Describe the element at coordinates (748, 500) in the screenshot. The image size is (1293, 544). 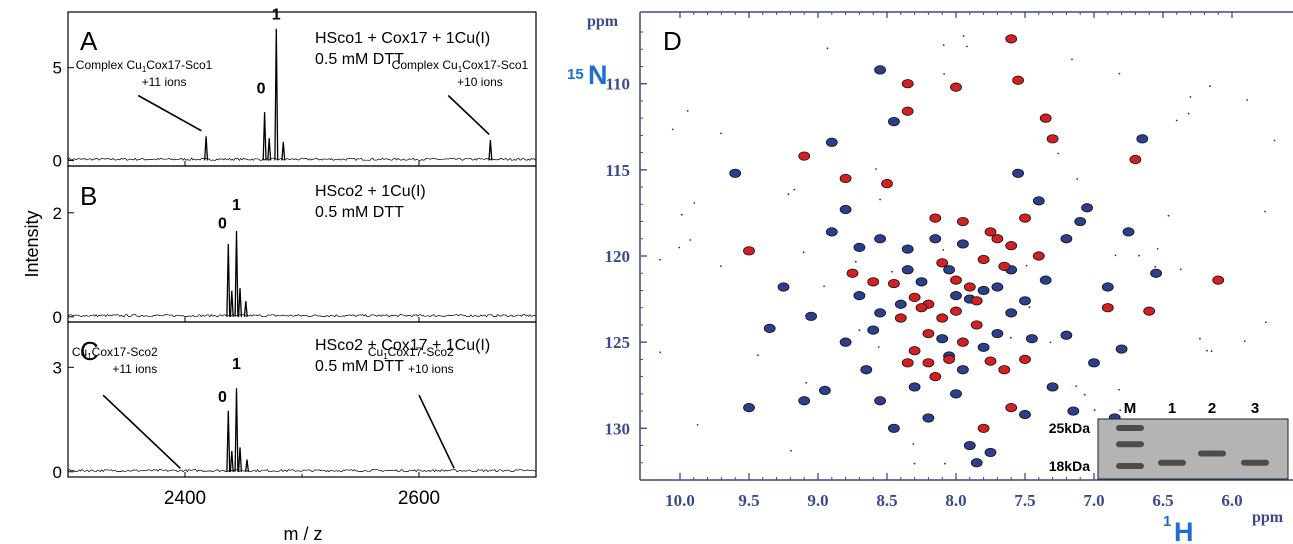
I see `nmr-x-tick-label: 9.5` at that location.